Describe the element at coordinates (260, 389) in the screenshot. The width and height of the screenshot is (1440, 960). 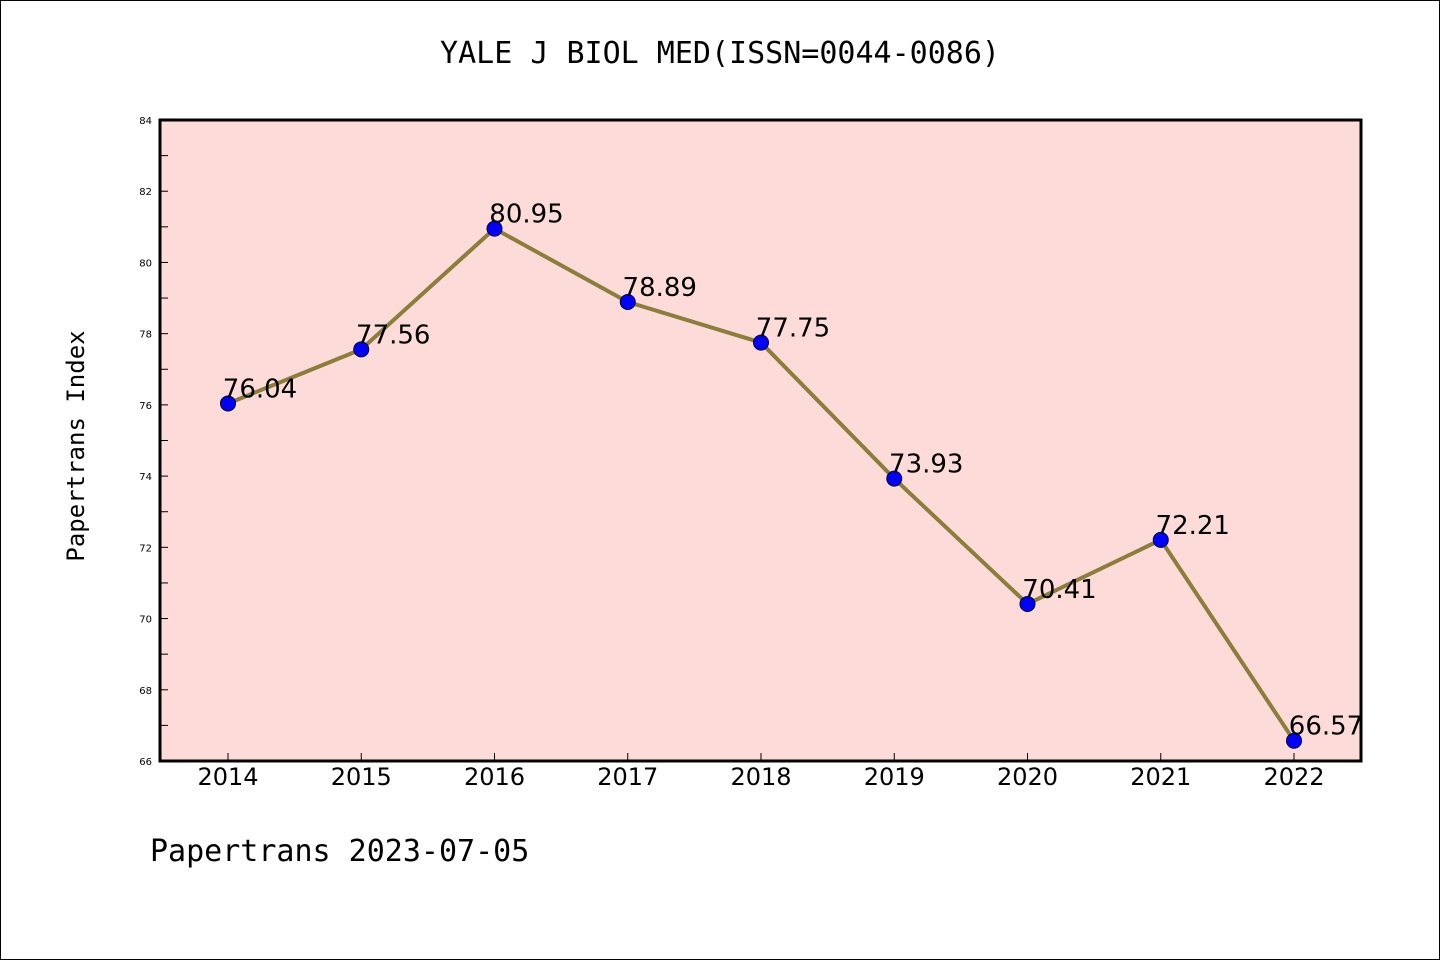
I see `data-label: 76.04` at that location.